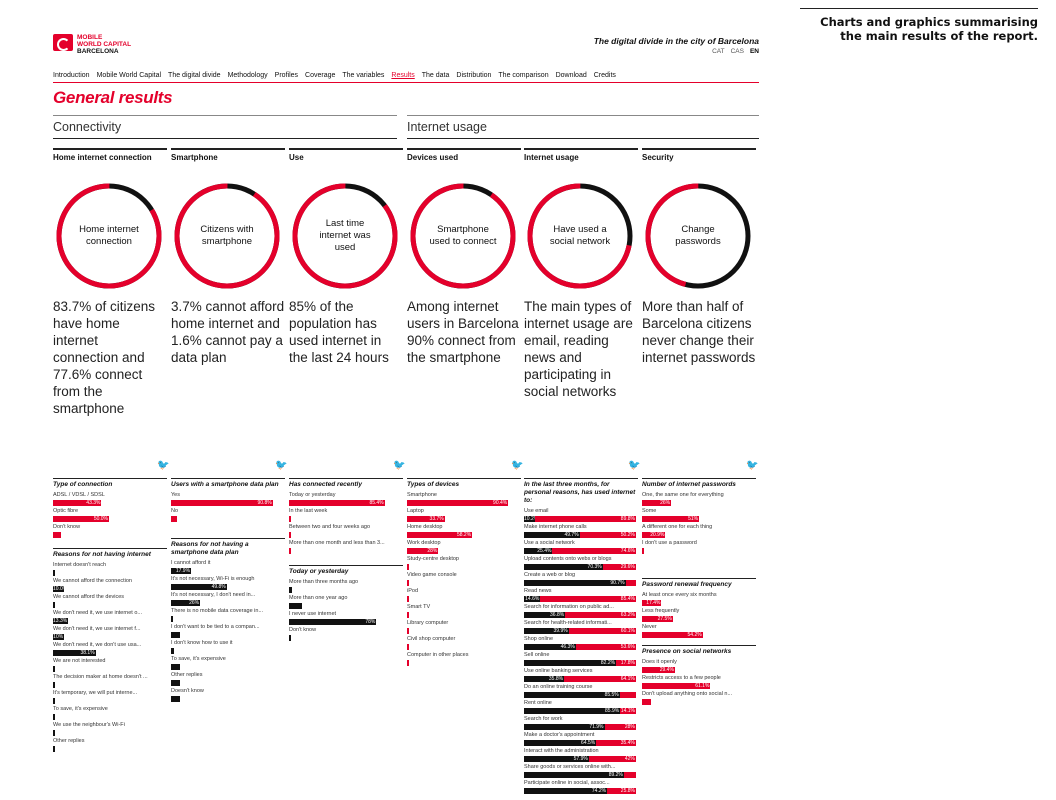 Image resolution: width=1056 pixels, height=800 pixels. Describe the element at coordinates (566, 791) in the screenshot. I see `stat-bar-segment: 74.2%` at that location.